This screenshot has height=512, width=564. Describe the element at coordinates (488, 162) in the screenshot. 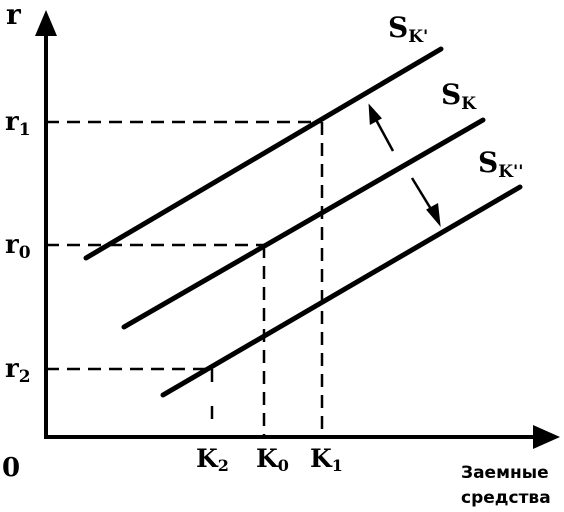

I see `curve-label-sk-double-prime-main: S` at that location.